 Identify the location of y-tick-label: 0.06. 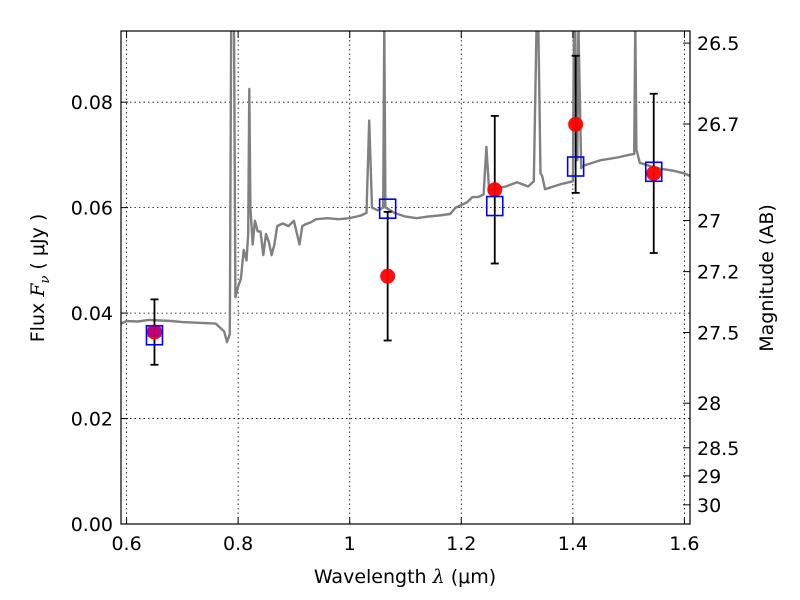
(92, 209).